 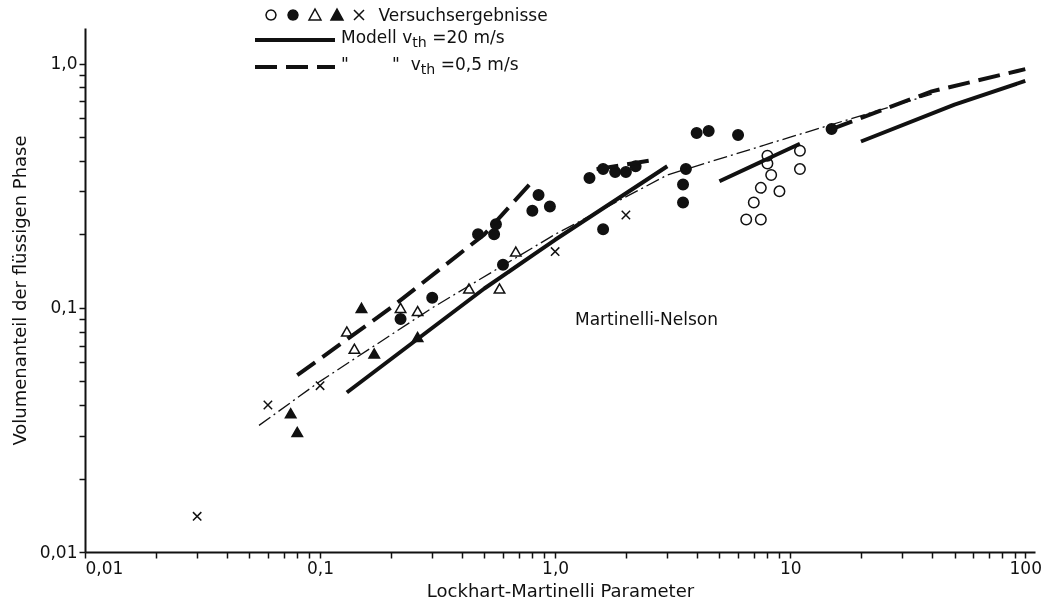 What do you see at coordinates (64, 307) in the screenshot?
I see `y-tick-label: 0,1` at bounding box center [64, 307].